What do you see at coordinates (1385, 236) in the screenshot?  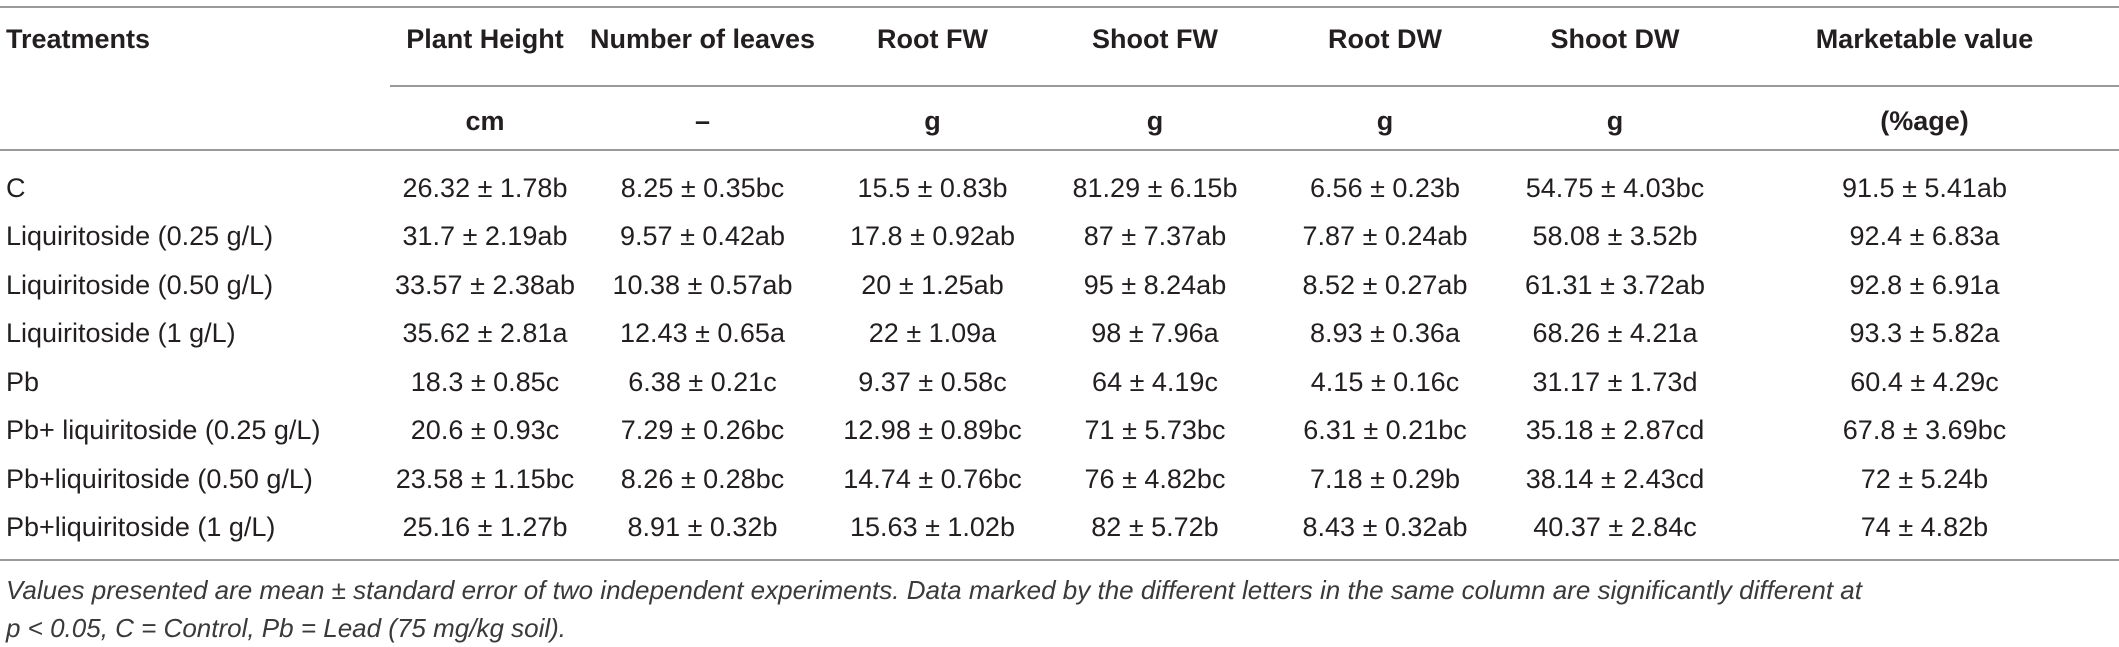 I see `table-cell: 7.87 ± 0.24ab` at bounding box center [1385, 236].